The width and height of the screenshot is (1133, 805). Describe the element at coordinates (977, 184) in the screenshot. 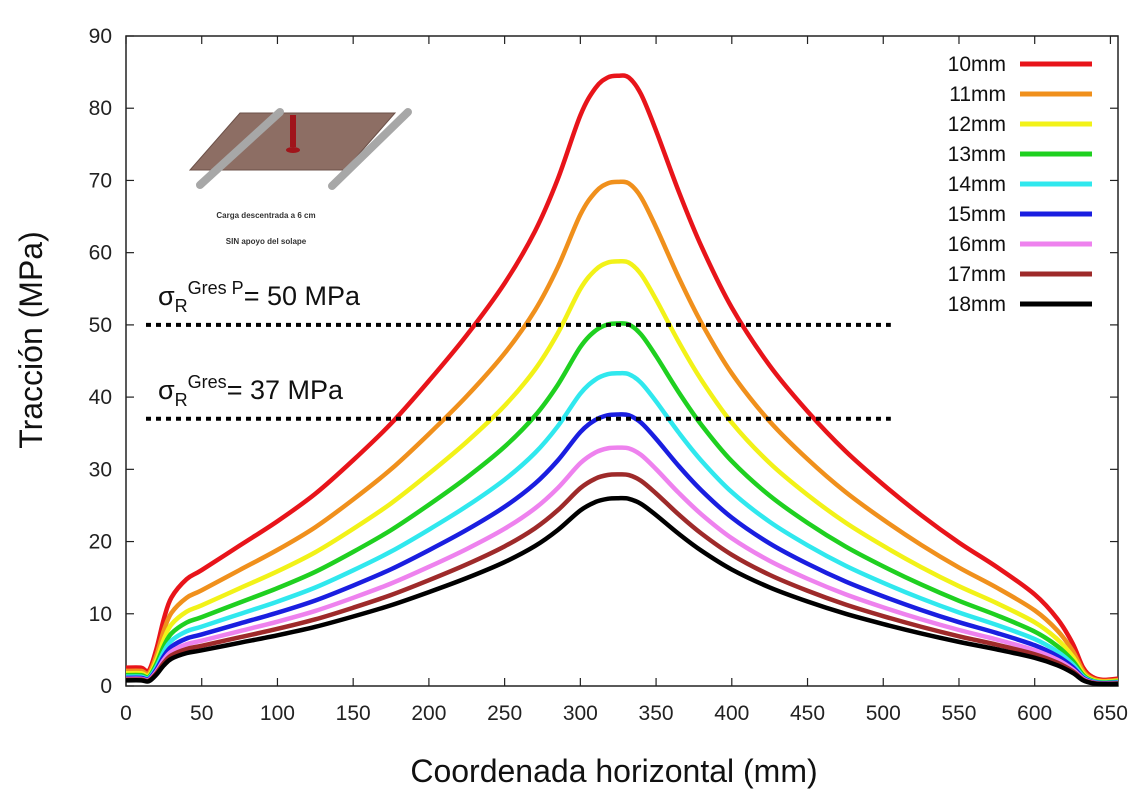

I see `legend-label-14mm: 14mm` at that location.